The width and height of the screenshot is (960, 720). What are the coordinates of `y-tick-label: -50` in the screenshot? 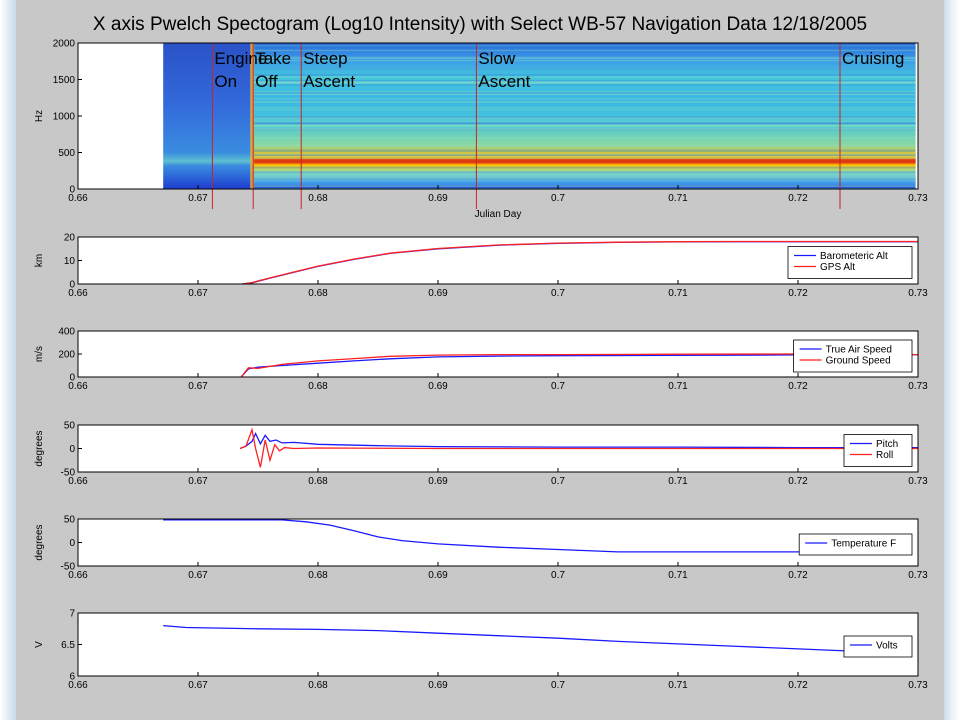 It's located at (68, 473).